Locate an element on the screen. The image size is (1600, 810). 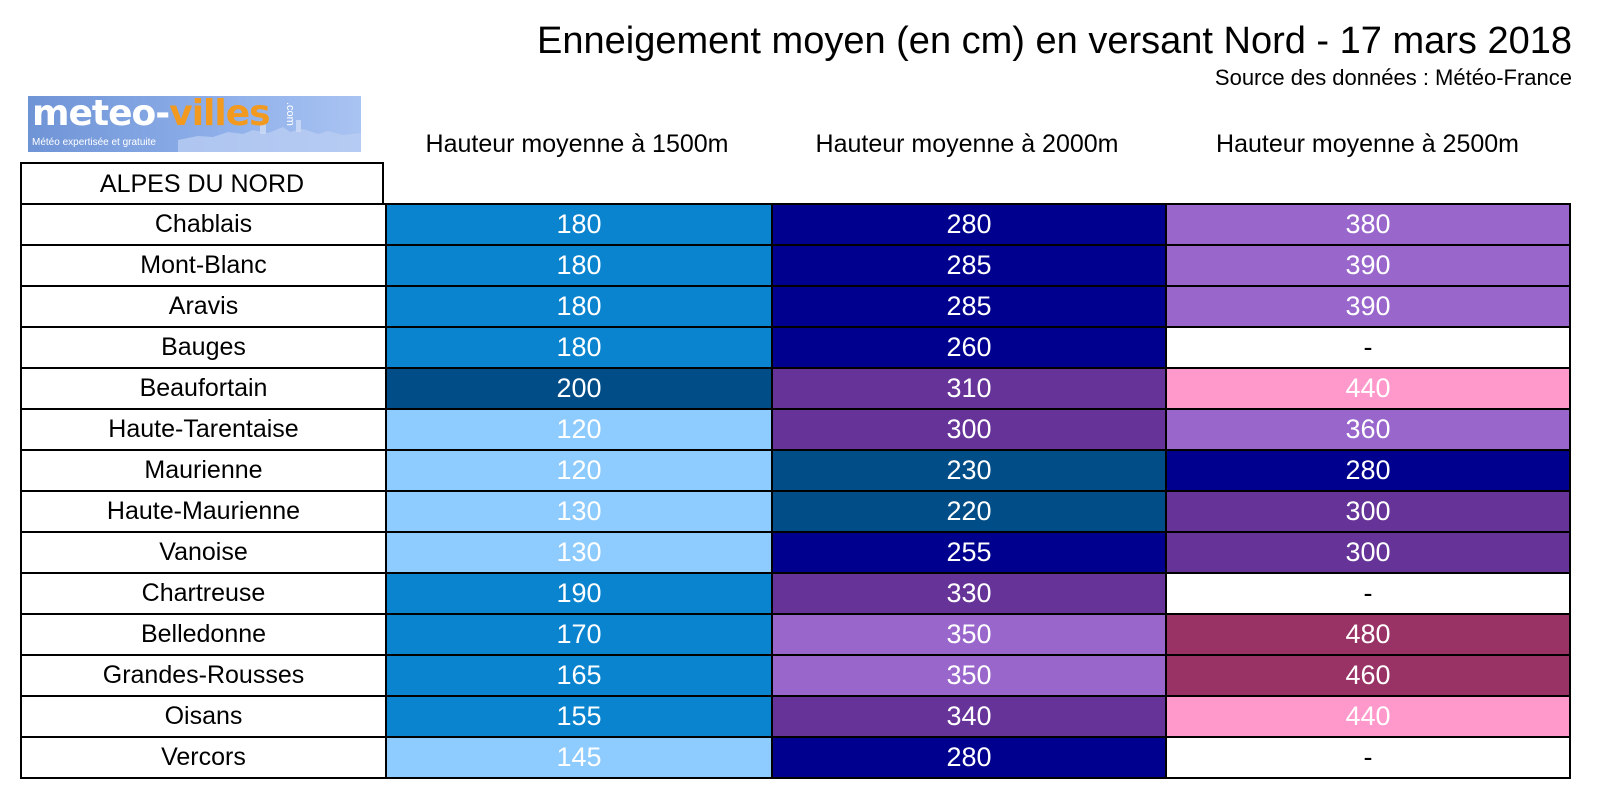
table-row: Mont-Blanc 180 285 390 is located at coordinates (795, 264).